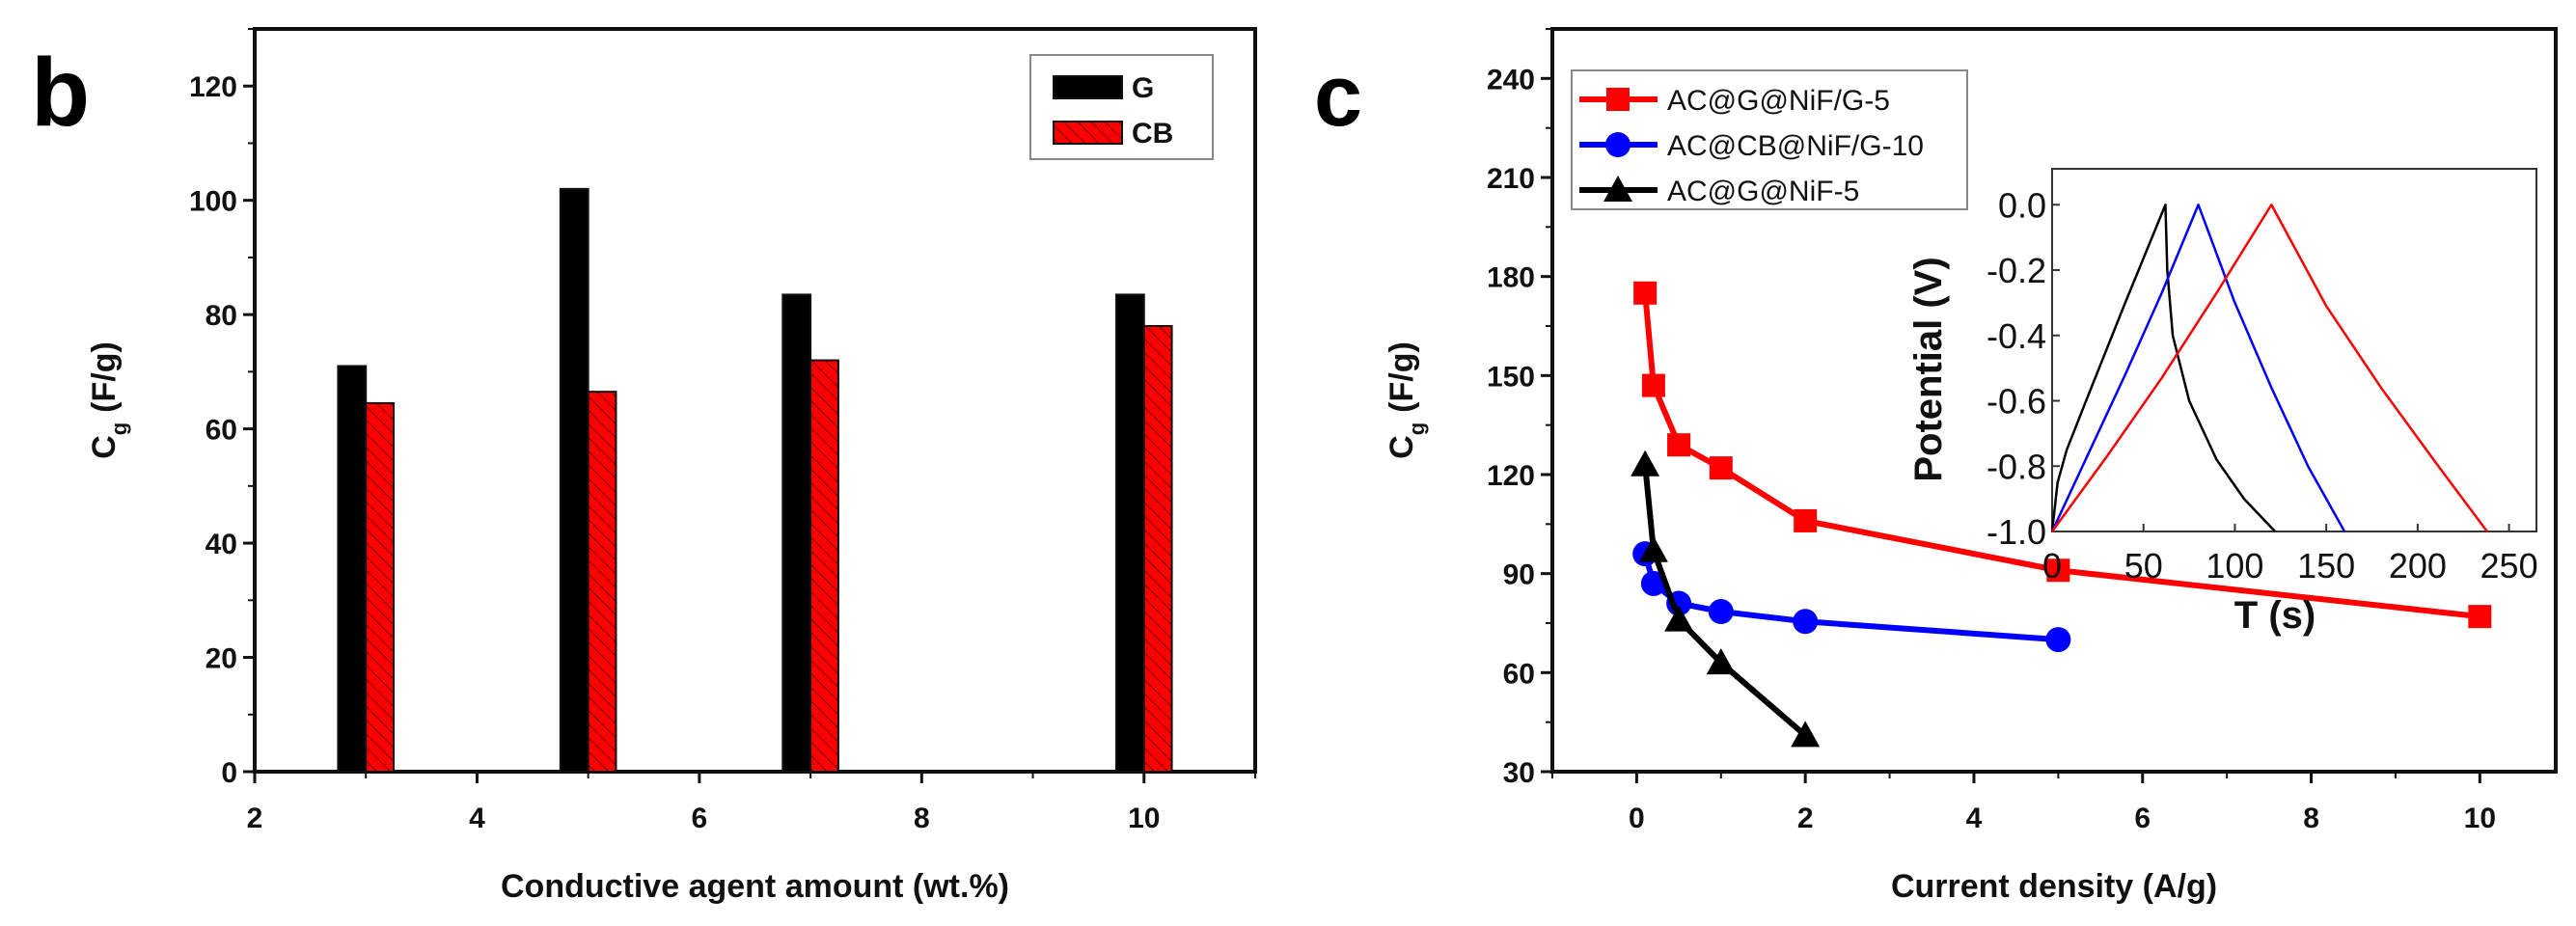  I want to click on y-tick-label: 150, so click(1511, 377).